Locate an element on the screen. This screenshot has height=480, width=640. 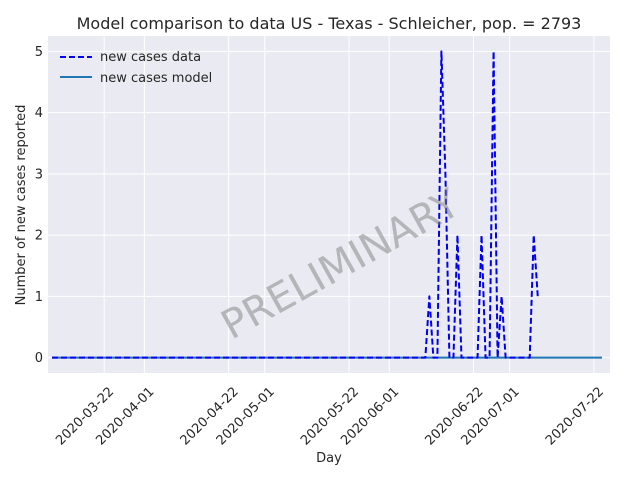
y-tick-label: 1 is located at coordinates (39, 297).